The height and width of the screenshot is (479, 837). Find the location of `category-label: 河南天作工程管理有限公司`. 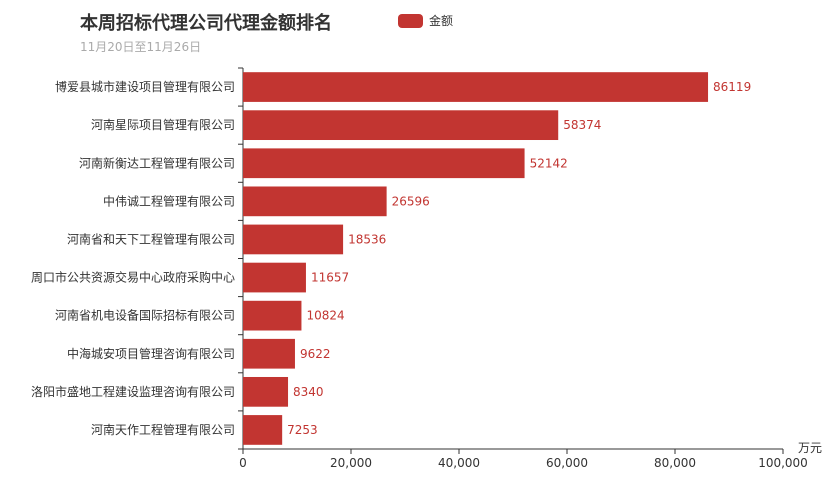

category-label: 河南天作工程管理有限公司 is located at coordinates (163, 429).